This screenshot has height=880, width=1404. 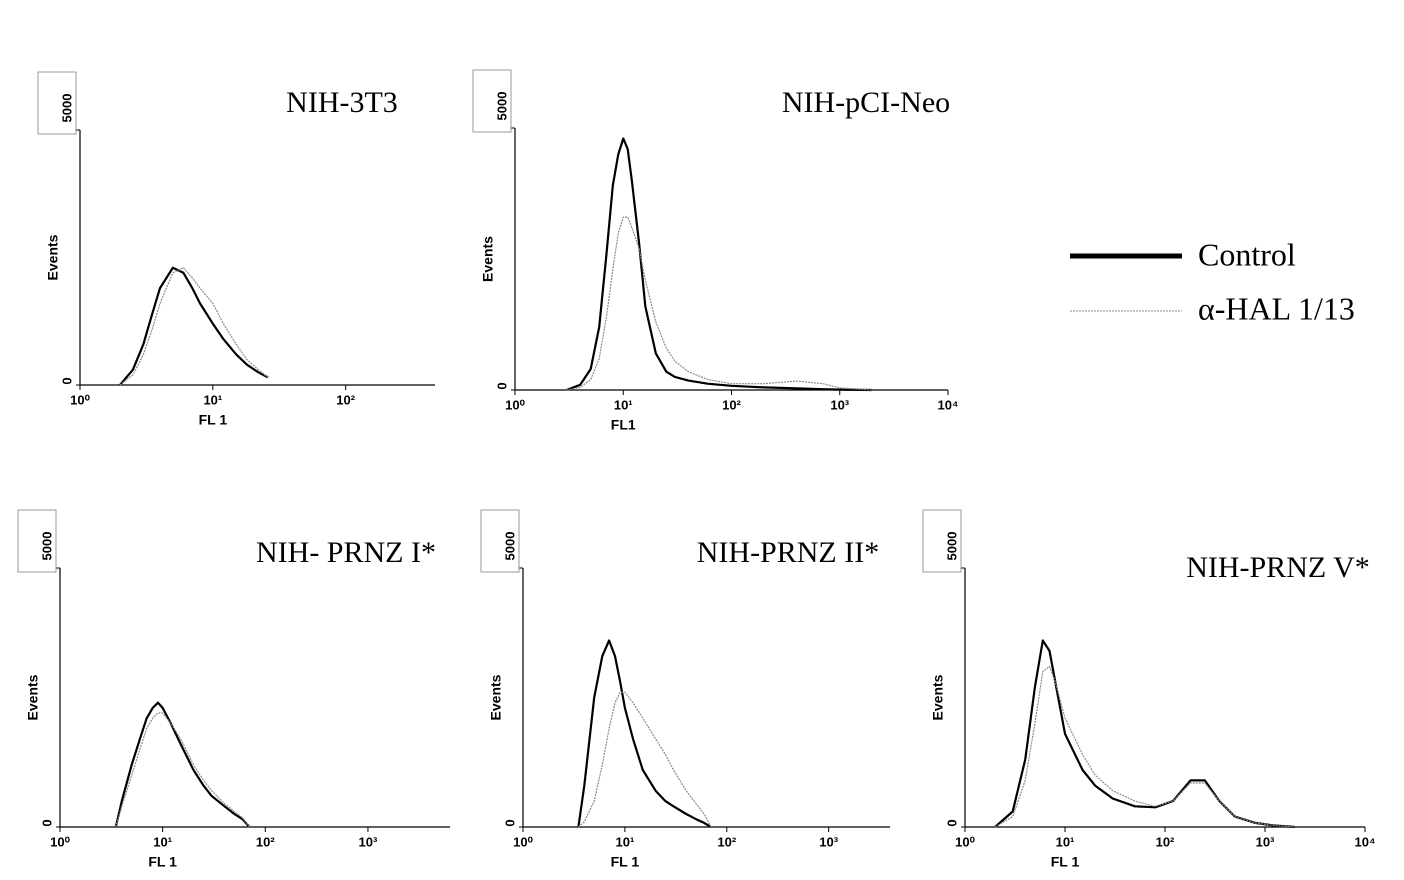 What do you see at coordinates (623, 425) in the screenshot?
I see `x-axis-label: FL1` at bounding box center [623, 425].